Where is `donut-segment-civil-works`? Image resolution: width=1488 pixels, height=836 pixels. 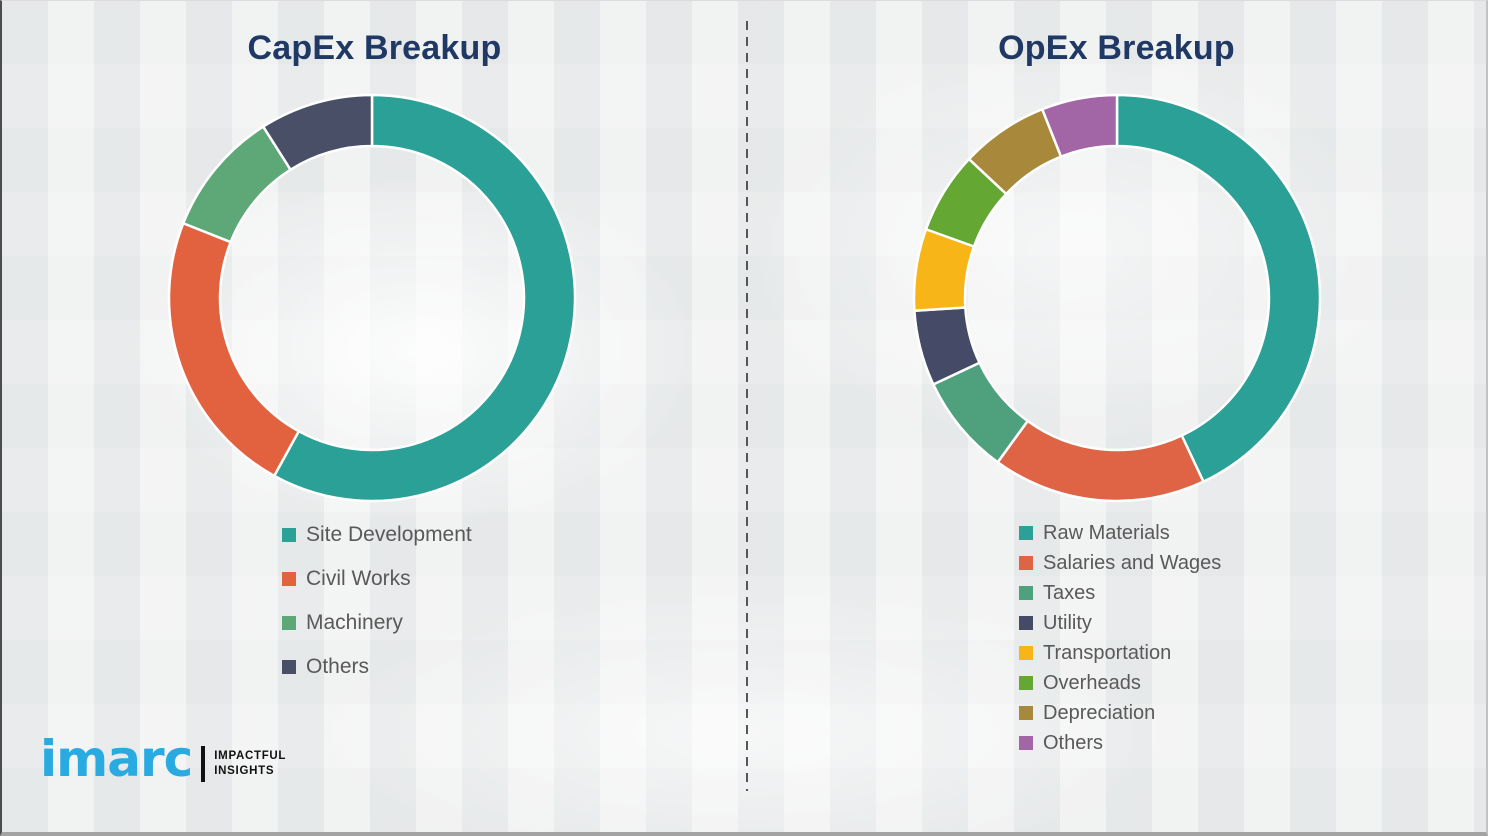 donut-segment-civil-works is located at coordinates (234, 350).